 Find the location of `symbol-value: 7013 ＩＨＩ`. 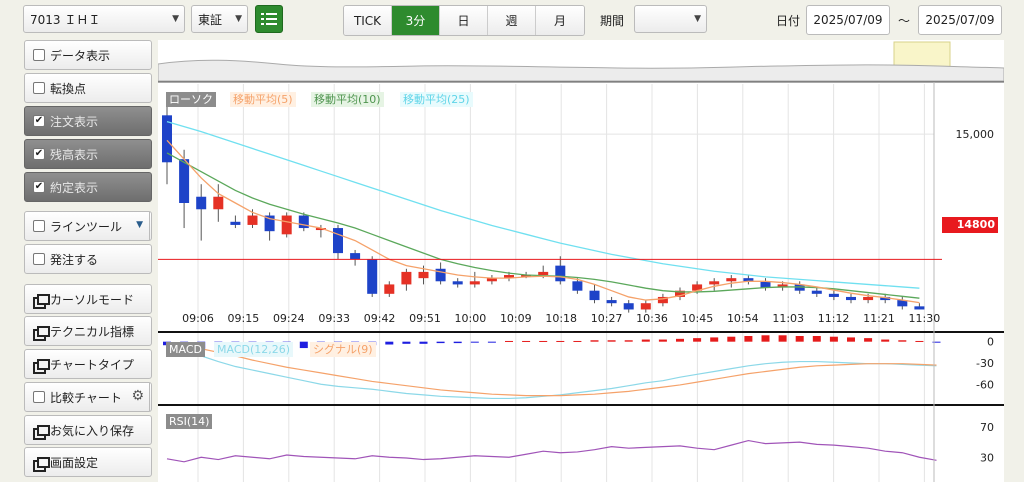

symbol-value: 7013 ＩＨＩ is located at coordinates (65, 19).